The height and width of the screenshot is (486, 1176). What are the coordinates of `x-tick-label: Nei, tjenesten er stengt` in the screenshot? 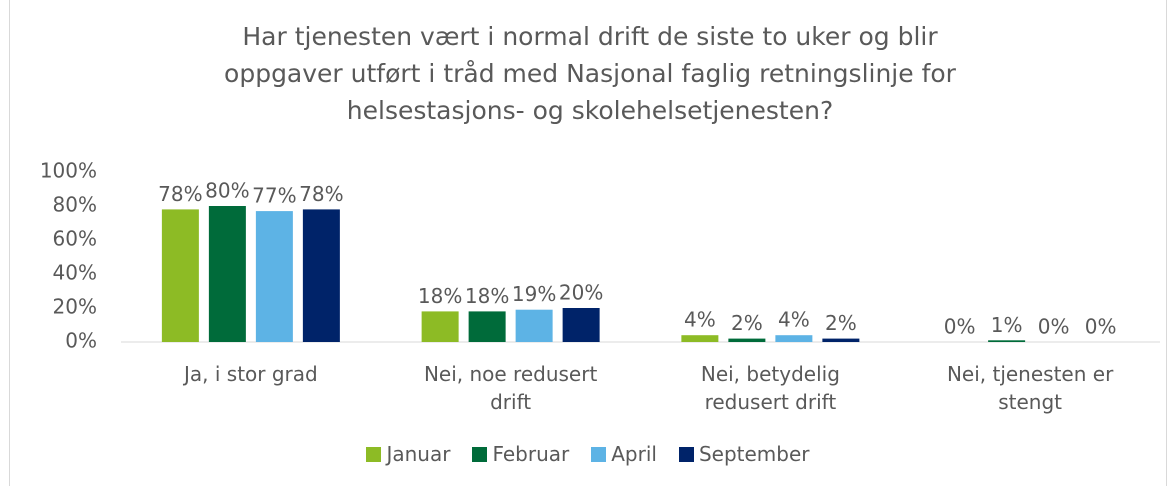 It's located at (1030, 388).